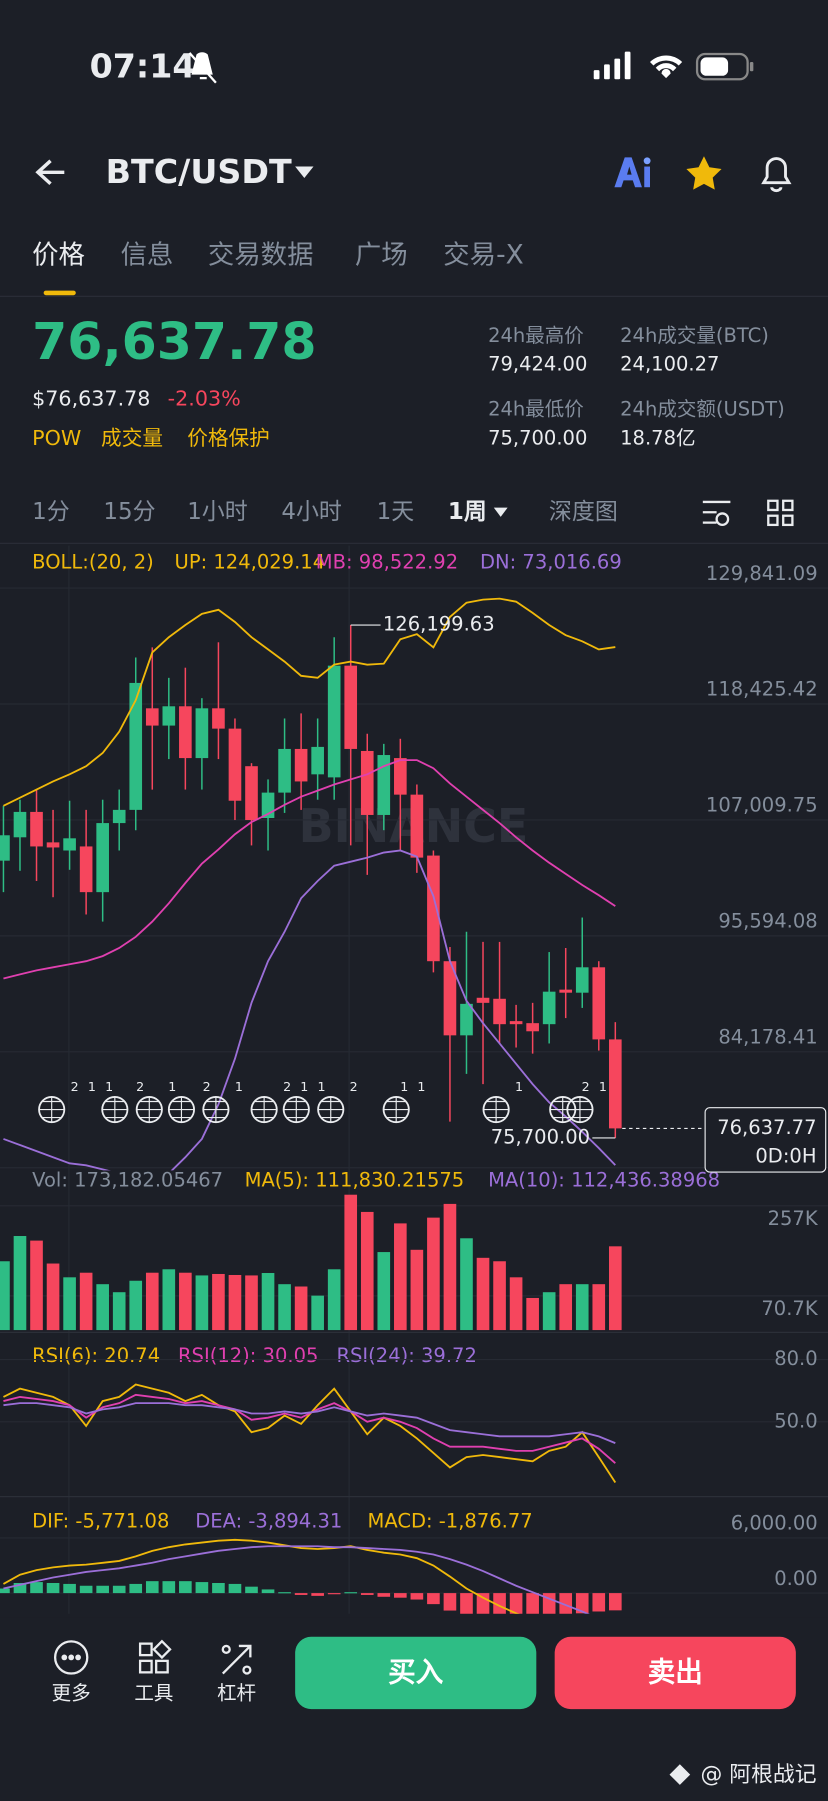 Image resolution: width=828 pixels, height=1801 pixels. I want to click on tab: 交易数据, so click(261, 255).